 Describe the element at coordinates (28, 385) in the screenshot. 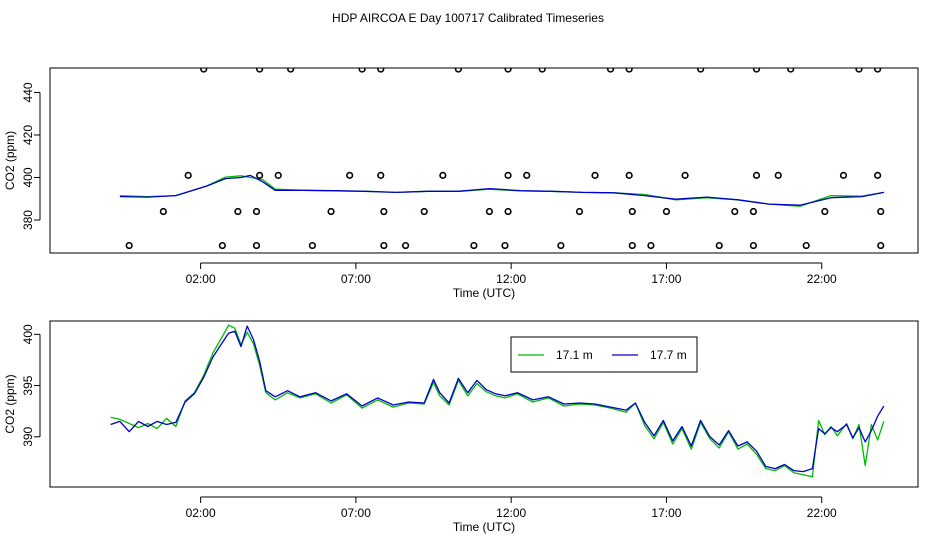

I see `bottom-y-tick-label: 395` at that location.